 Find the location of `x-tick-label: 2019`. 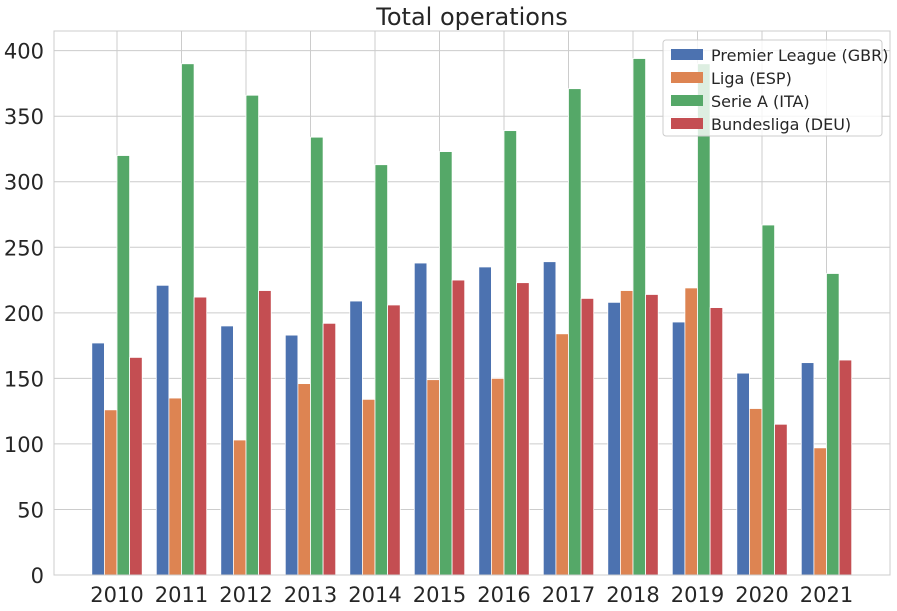

x-tick-label: 2019 is located at coordinates (697, 595).